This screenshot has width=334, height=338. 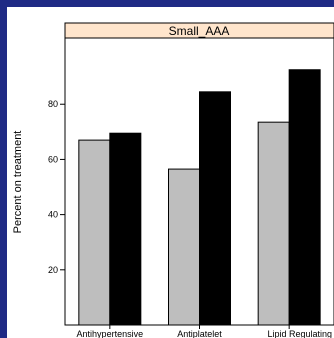 What do you see at coordinates (53, 215) in the screenshot?
I see `y-tick-label: 40` at bounding box center [53, 215].